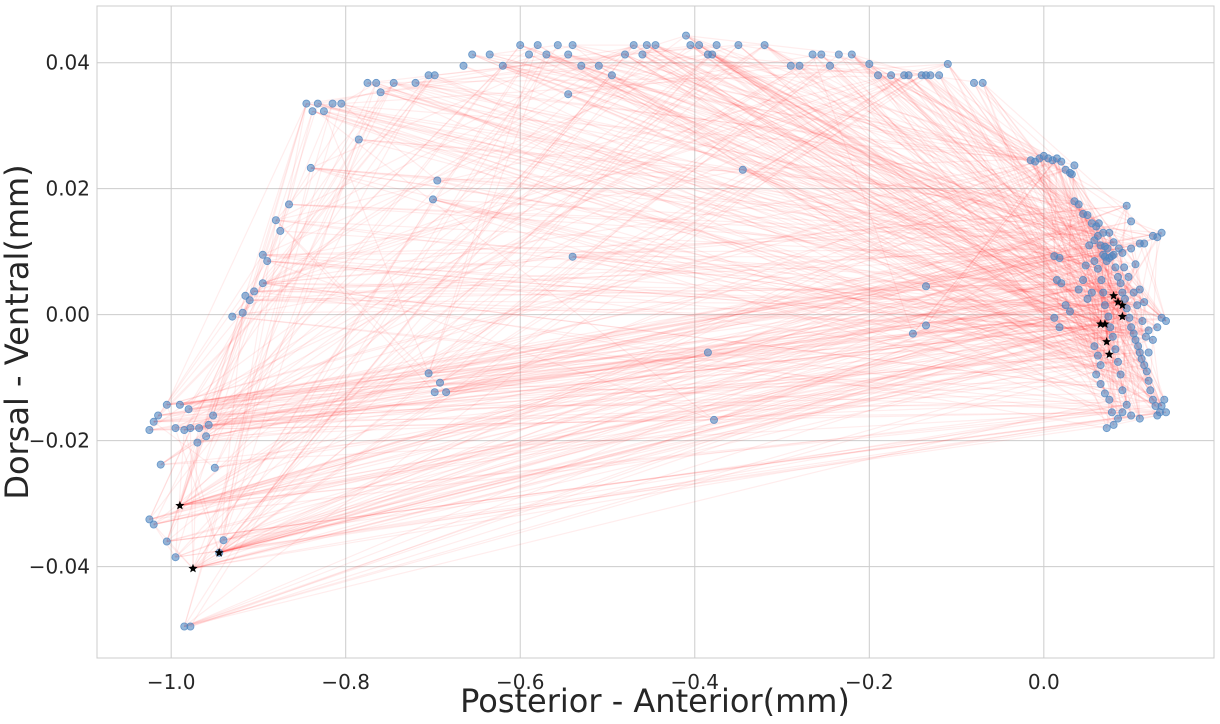  I want to click on y-axis-title: Dorsal - Ventral(mm), so click(18, 331).